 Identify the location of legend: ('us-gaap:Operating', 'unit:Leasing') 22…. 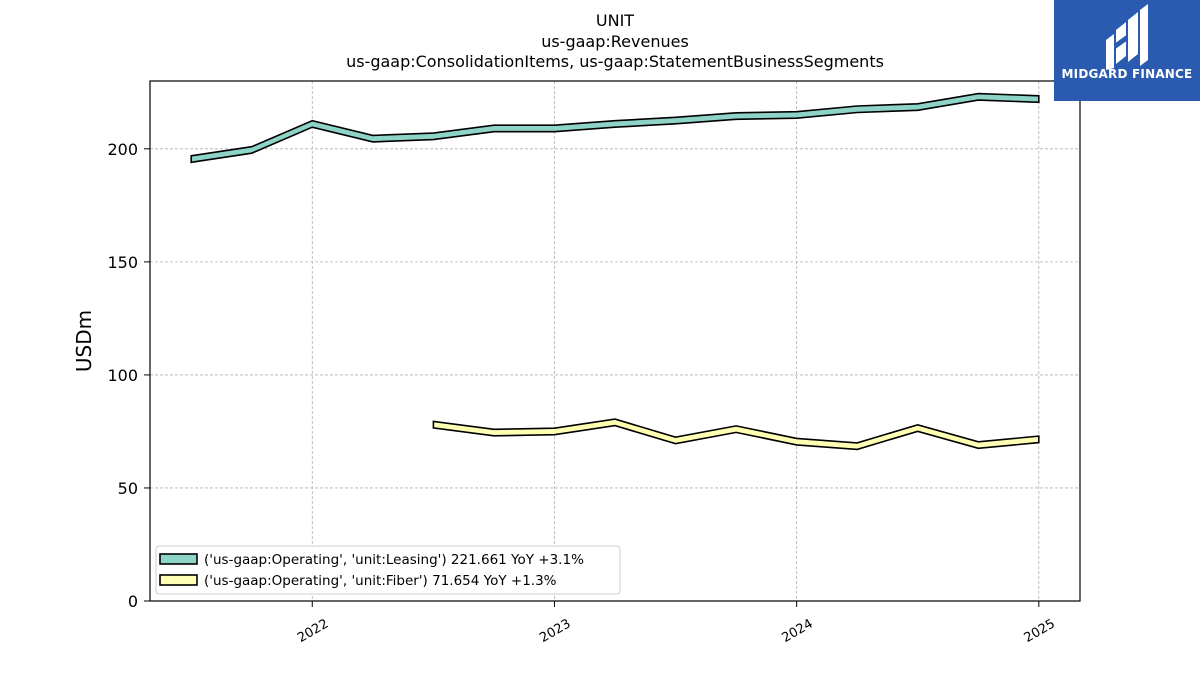
(388, 570).